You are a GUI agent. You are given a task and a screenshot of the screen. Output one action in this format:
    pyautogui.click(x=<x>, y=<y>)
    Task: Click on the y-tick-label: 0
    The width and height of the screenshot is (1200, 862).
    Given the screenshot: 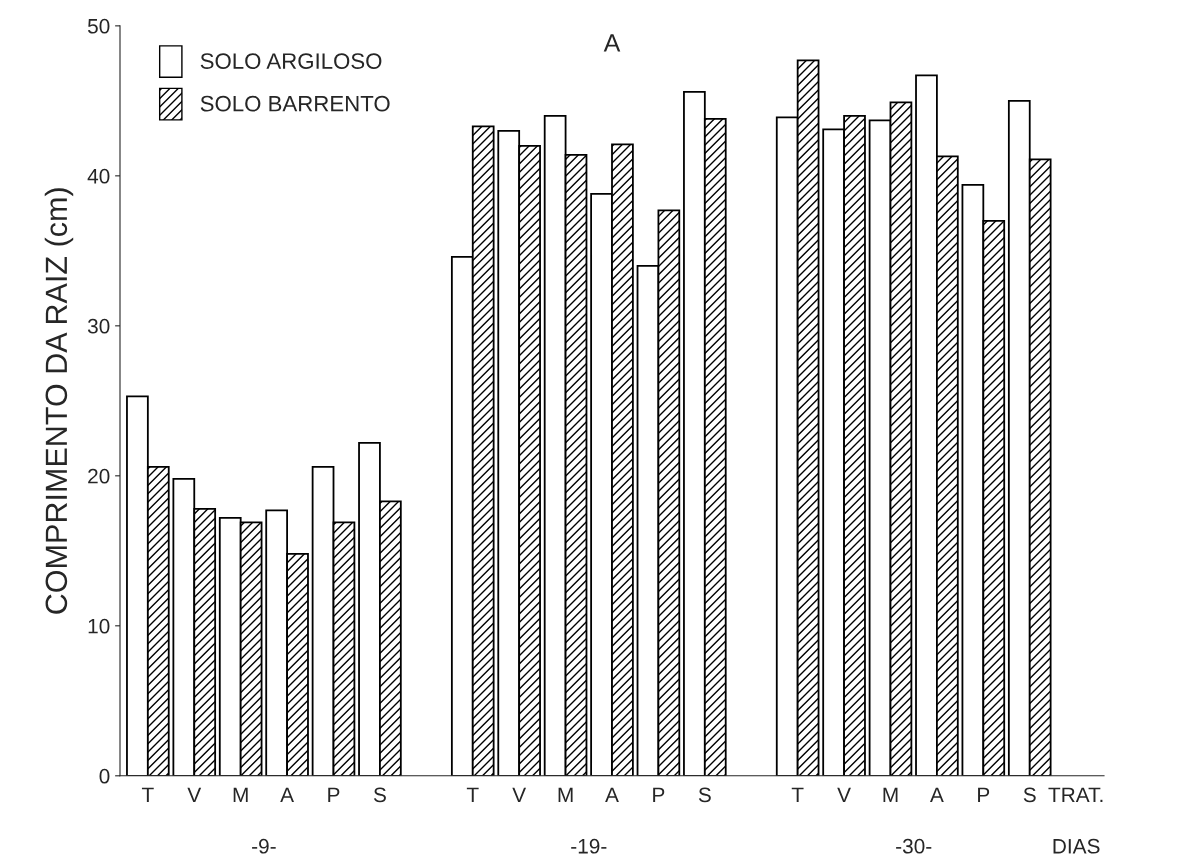 What is the action you would take?
    pyautogui.click(x=104, y=776)
    